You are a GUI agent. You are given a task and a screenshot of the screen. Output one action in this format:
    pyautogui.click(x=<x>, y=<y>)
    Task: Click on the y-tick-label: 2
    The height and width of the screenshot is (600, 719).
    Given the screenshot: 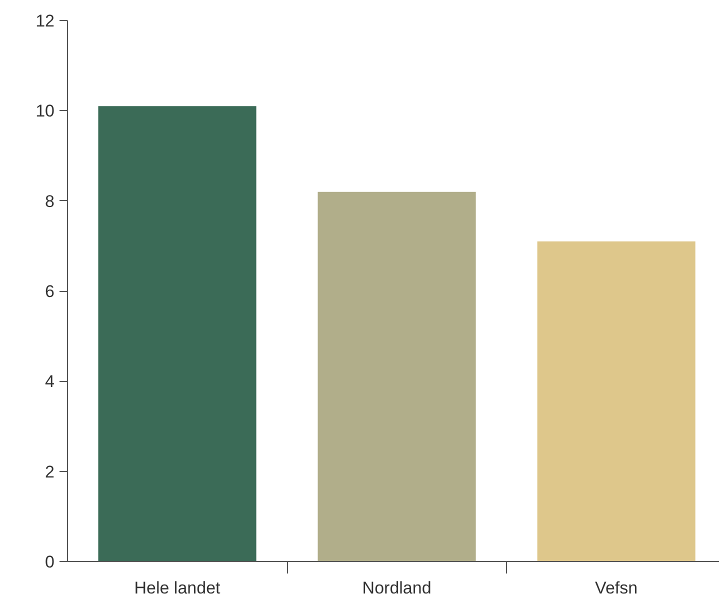 What is the action you would take?
    pyautogui.click(x=50, y=472)
    